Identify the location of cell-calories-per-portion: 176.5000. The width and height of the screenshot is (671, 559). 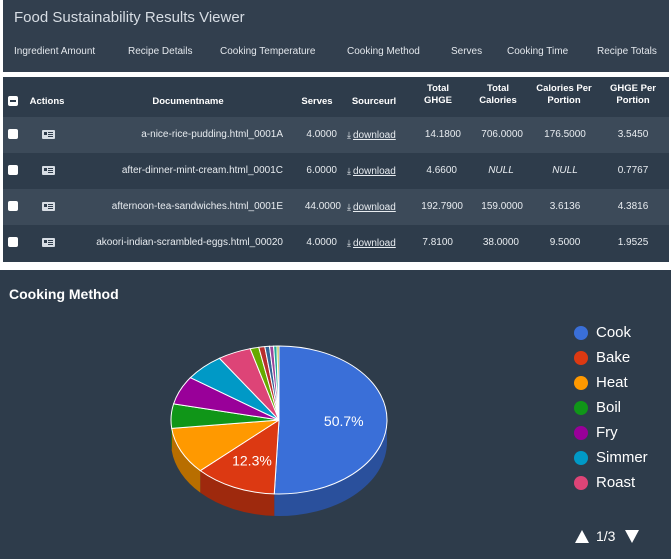
(565, 134).